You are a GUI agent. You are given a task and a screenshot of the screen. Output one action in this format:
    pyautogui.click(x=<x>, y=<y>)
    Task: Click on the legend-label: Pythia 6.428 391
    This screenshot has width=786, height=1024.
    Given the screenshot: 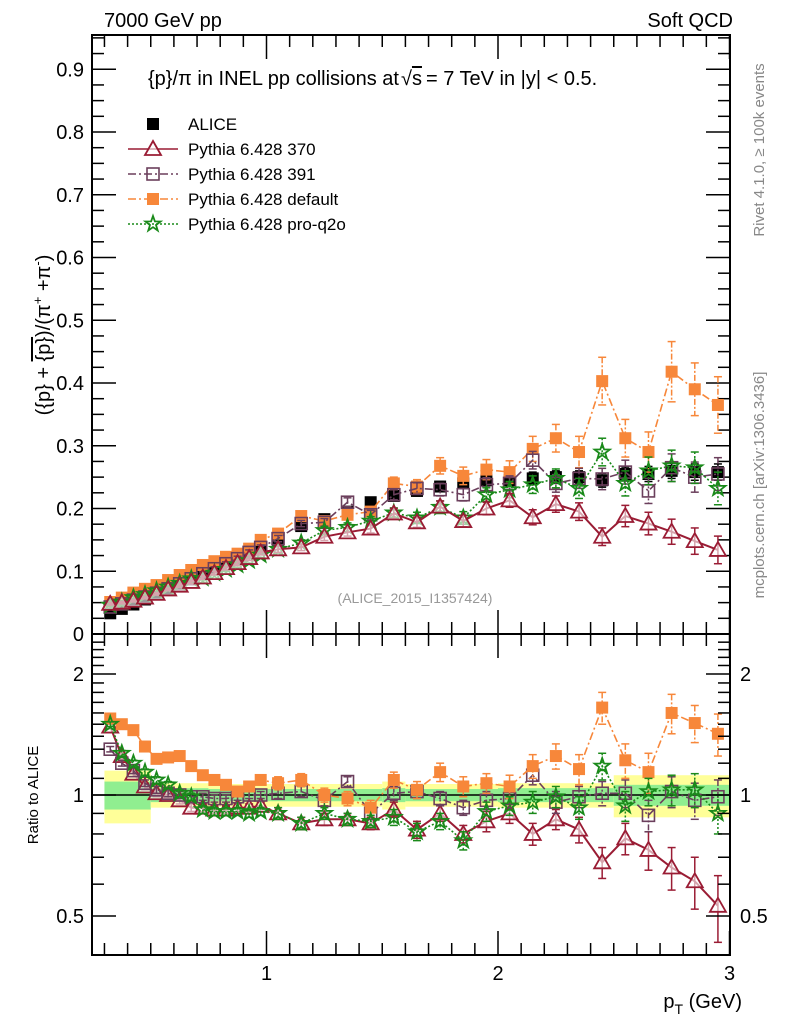 What is the action you would take?
    pyautogui.click(x=252, y=174)
    